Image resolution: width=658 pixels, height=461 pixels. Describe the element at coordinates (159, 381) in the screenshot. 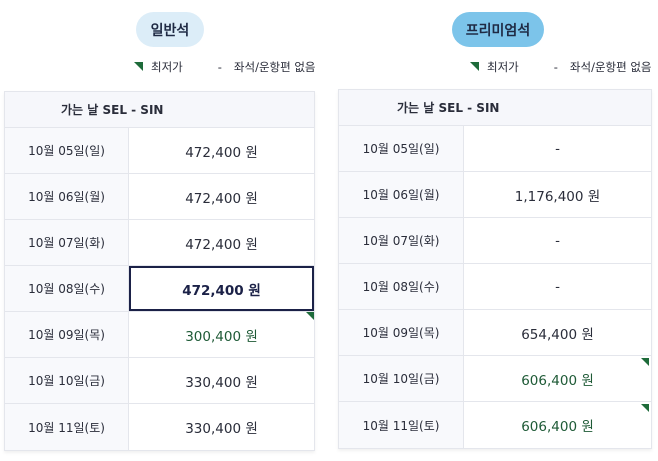

I see `table-row: 10월 10일(금) 330,400 원` at that location.